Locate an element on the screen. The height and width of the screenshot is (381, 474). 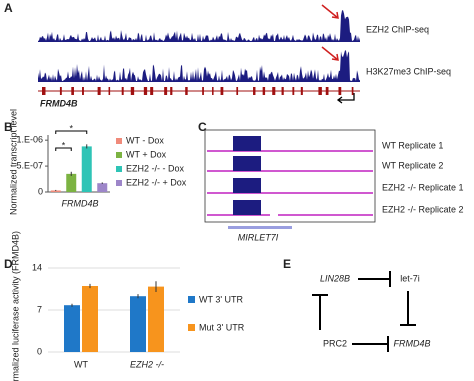
x-axis-label: FRMD4B is located at coordinates (79, 203).